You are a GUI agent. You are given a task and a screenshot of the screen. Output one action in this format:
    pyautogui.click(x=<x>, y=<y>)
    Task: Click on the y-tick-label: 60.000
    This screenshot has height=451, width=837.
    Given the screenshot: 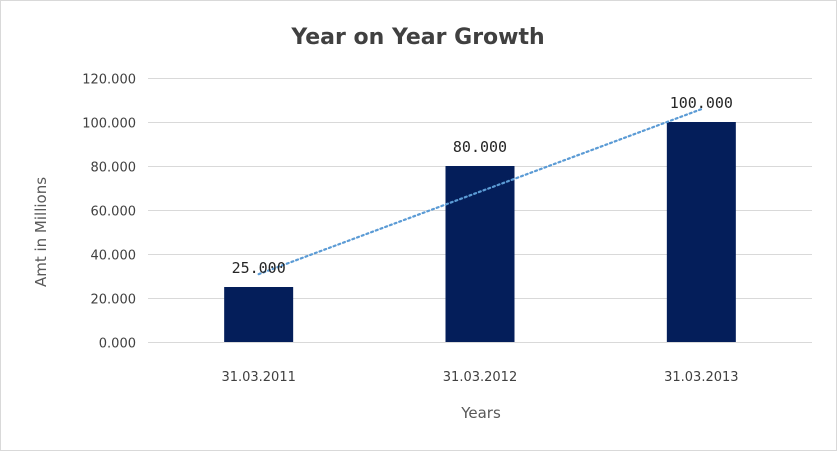 What is the action you would take?
    pyautogui.click(x=114, y=212)
    